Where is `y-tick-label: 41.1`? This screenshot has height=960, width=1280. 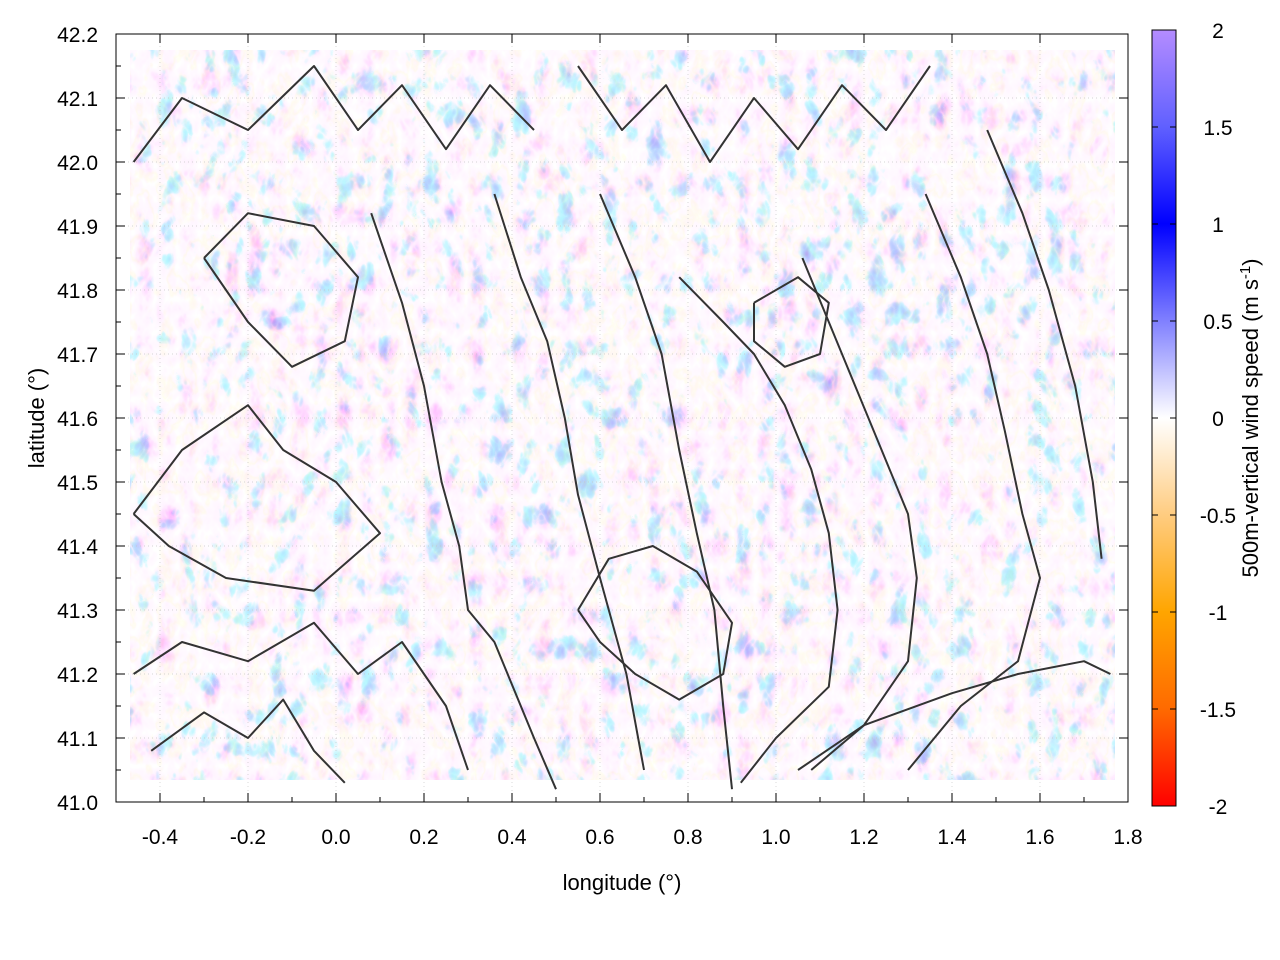 y-tick-label: 41.1 is located at coordinates (77, 739).